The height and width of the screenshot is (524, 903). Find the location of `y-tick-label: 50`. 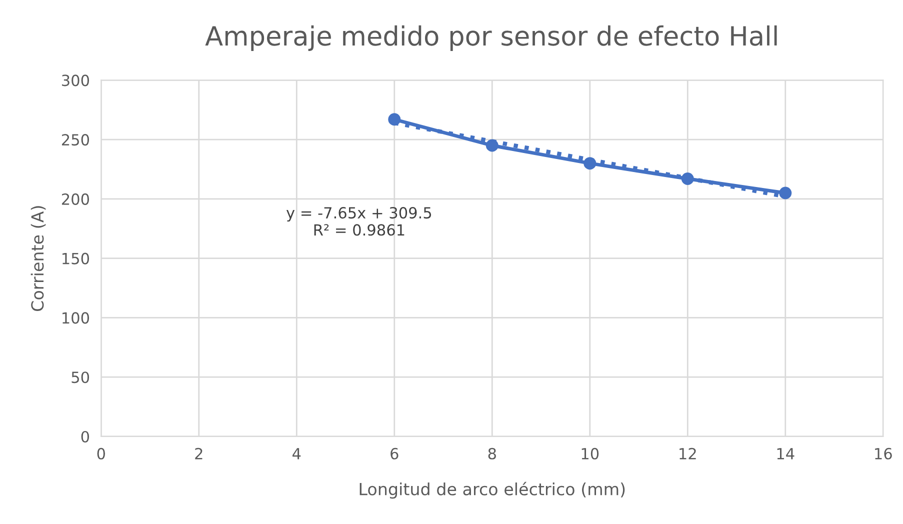

y-tick-label: 50 is located at coordinates (81, 378).